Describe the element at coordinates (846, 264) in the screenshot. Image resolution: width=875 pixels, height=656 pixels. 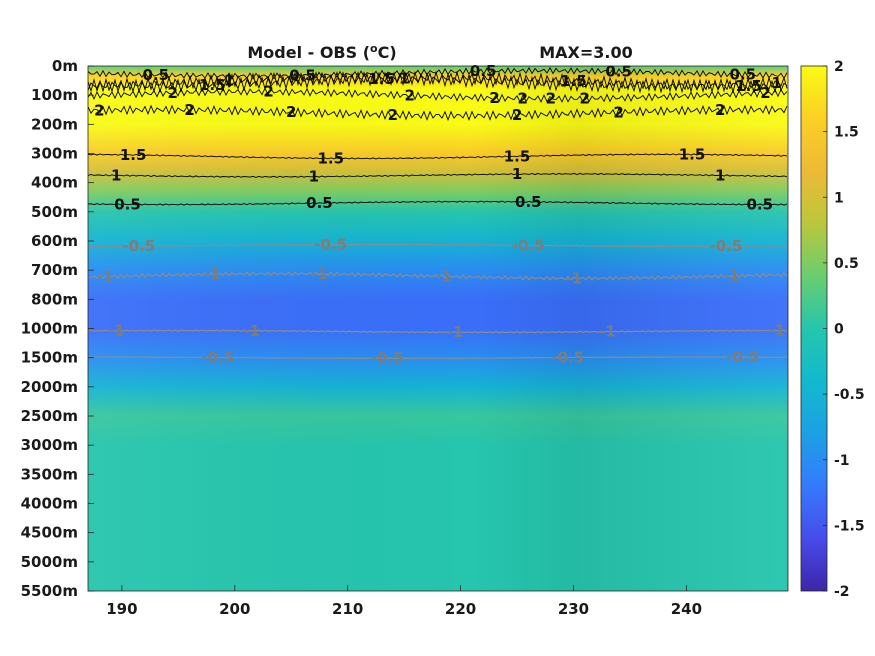
I see `colorbar-tick-label: 0.5` at that location.